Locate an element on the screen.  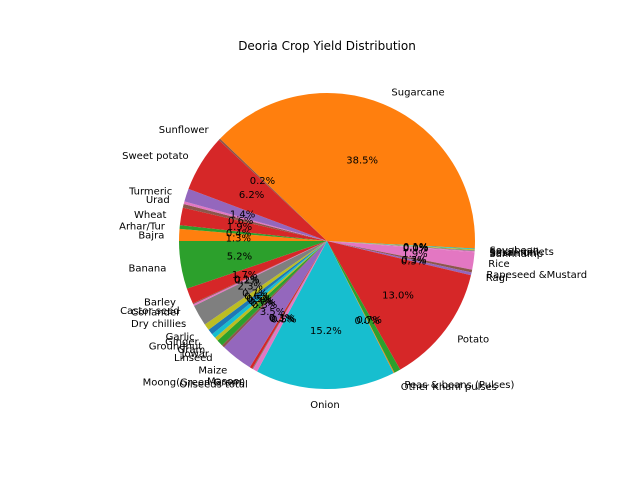
pie-slice-garlic is located at coordinates (265, 285).